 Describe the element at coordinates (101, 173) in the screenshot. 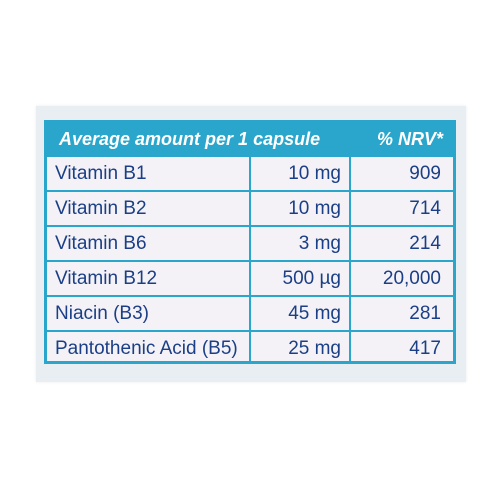

I see `nutrient-name: Vitamin B1` at that location.